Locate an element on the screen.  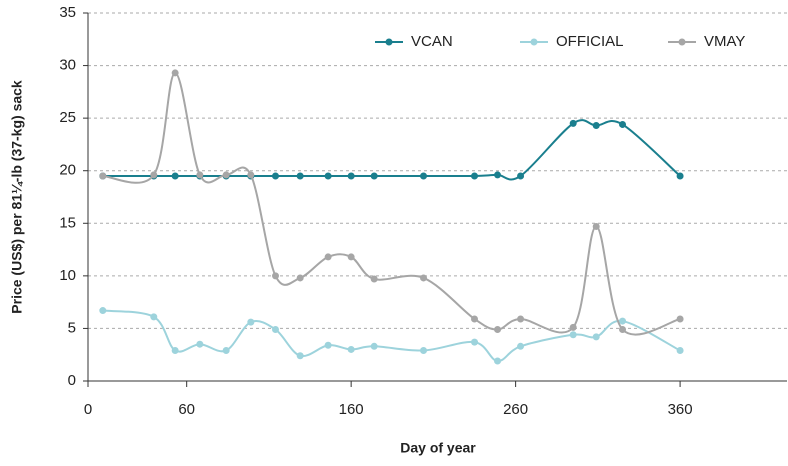
y-tick-label: 20 is located at coordinates (67, 170).